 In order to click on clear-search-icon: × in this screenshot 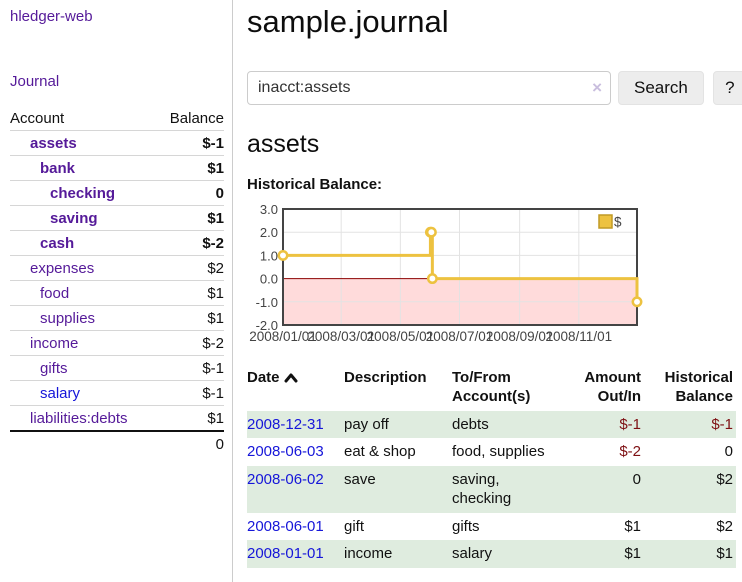, I will do `click(597, 87)`.